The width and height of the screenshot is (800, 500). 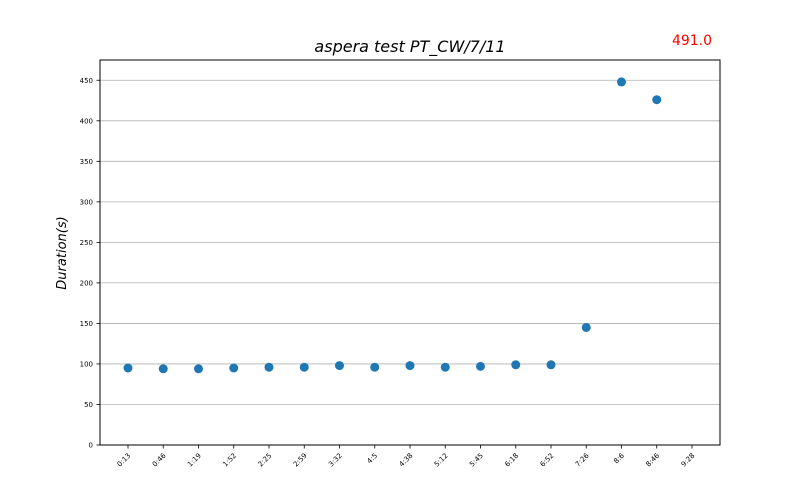 I want to click on y-tick-label: 0, so click(x=91, y=446).